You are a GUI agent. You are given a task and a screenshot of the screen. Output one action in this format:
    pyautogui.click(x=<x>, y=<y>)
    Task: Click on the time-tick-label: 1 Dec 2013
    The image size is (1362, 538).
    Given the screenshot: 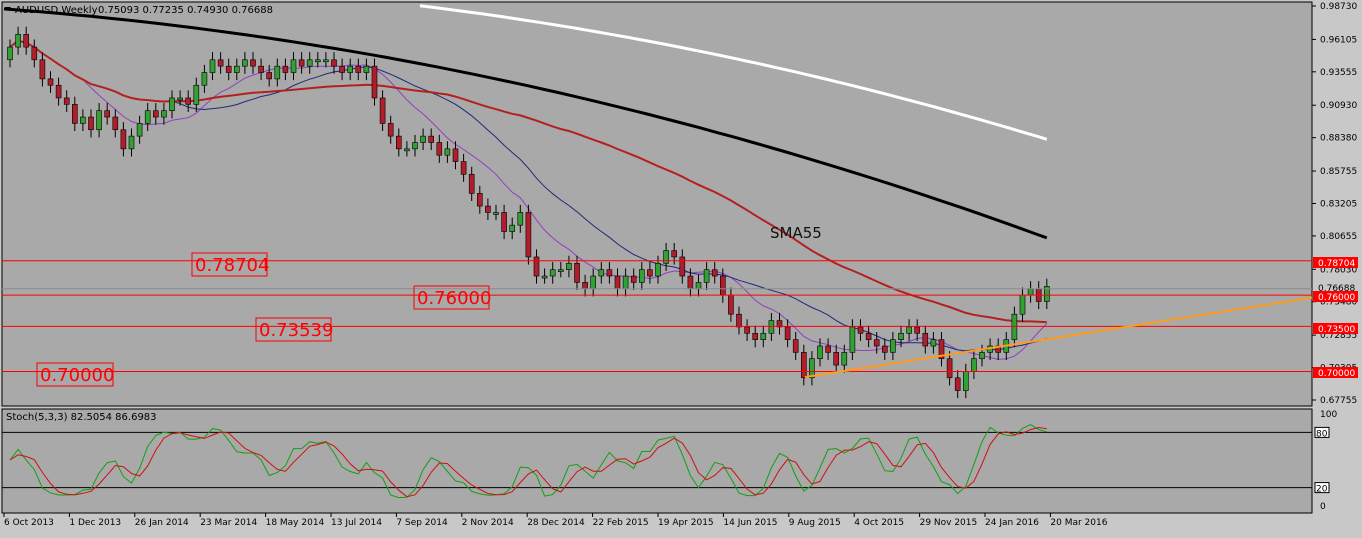 What is the action you would take?
    pyautogui.click(x=95, y=523)
    